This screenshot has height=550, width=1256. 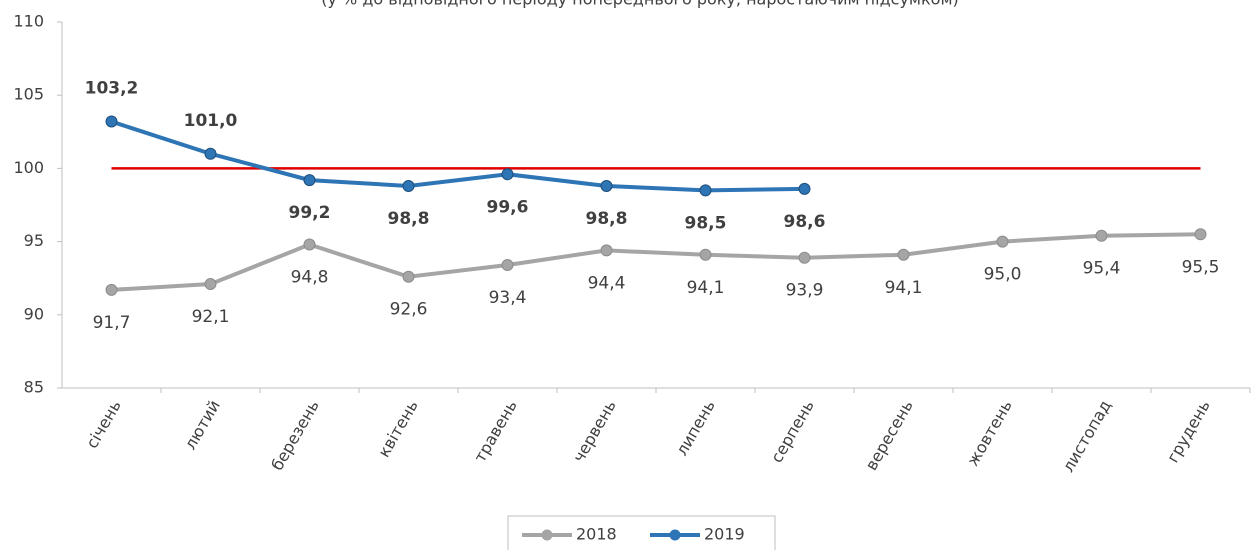 What do you see at coordinates (508, 298) in the screenshot?
I see `data-label: 93,4` at bounding box center [508, 298].